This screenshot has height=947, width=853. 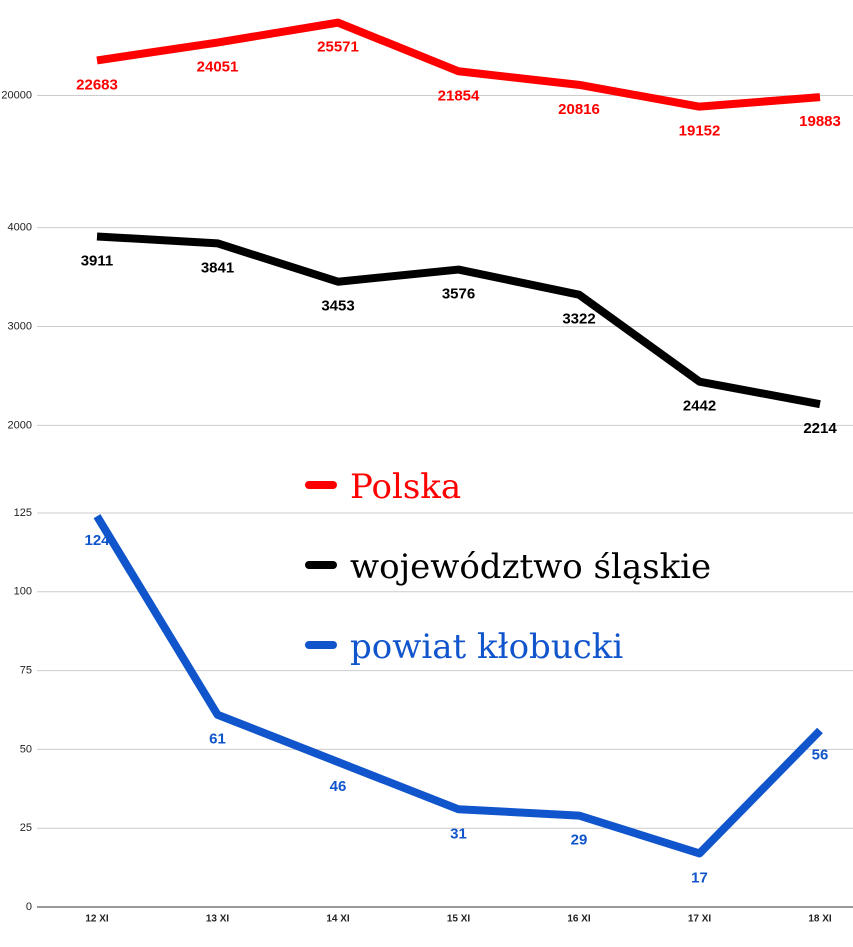 What do you see at coordinates (97, 260) in the screenshot?
I see `data-label: 3911` at bounding box center [97, 260].